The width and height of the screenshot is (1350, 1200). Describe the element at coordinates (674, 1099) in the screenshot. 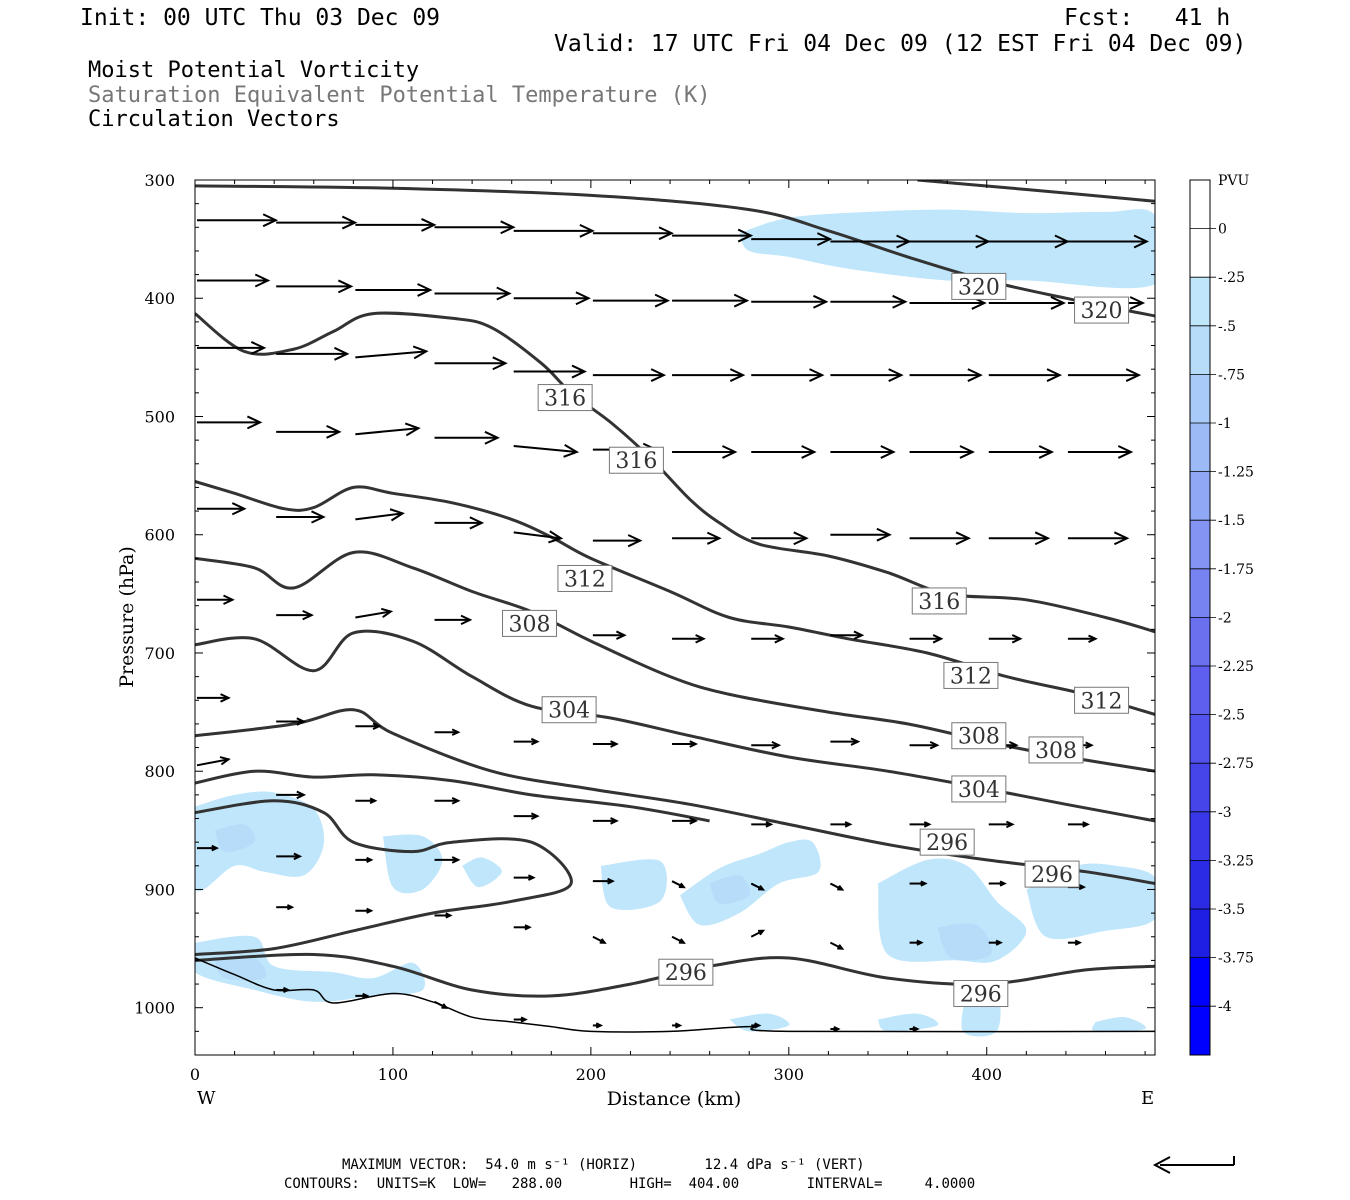

I see `x-axis-label: Distance (km)` at that location.